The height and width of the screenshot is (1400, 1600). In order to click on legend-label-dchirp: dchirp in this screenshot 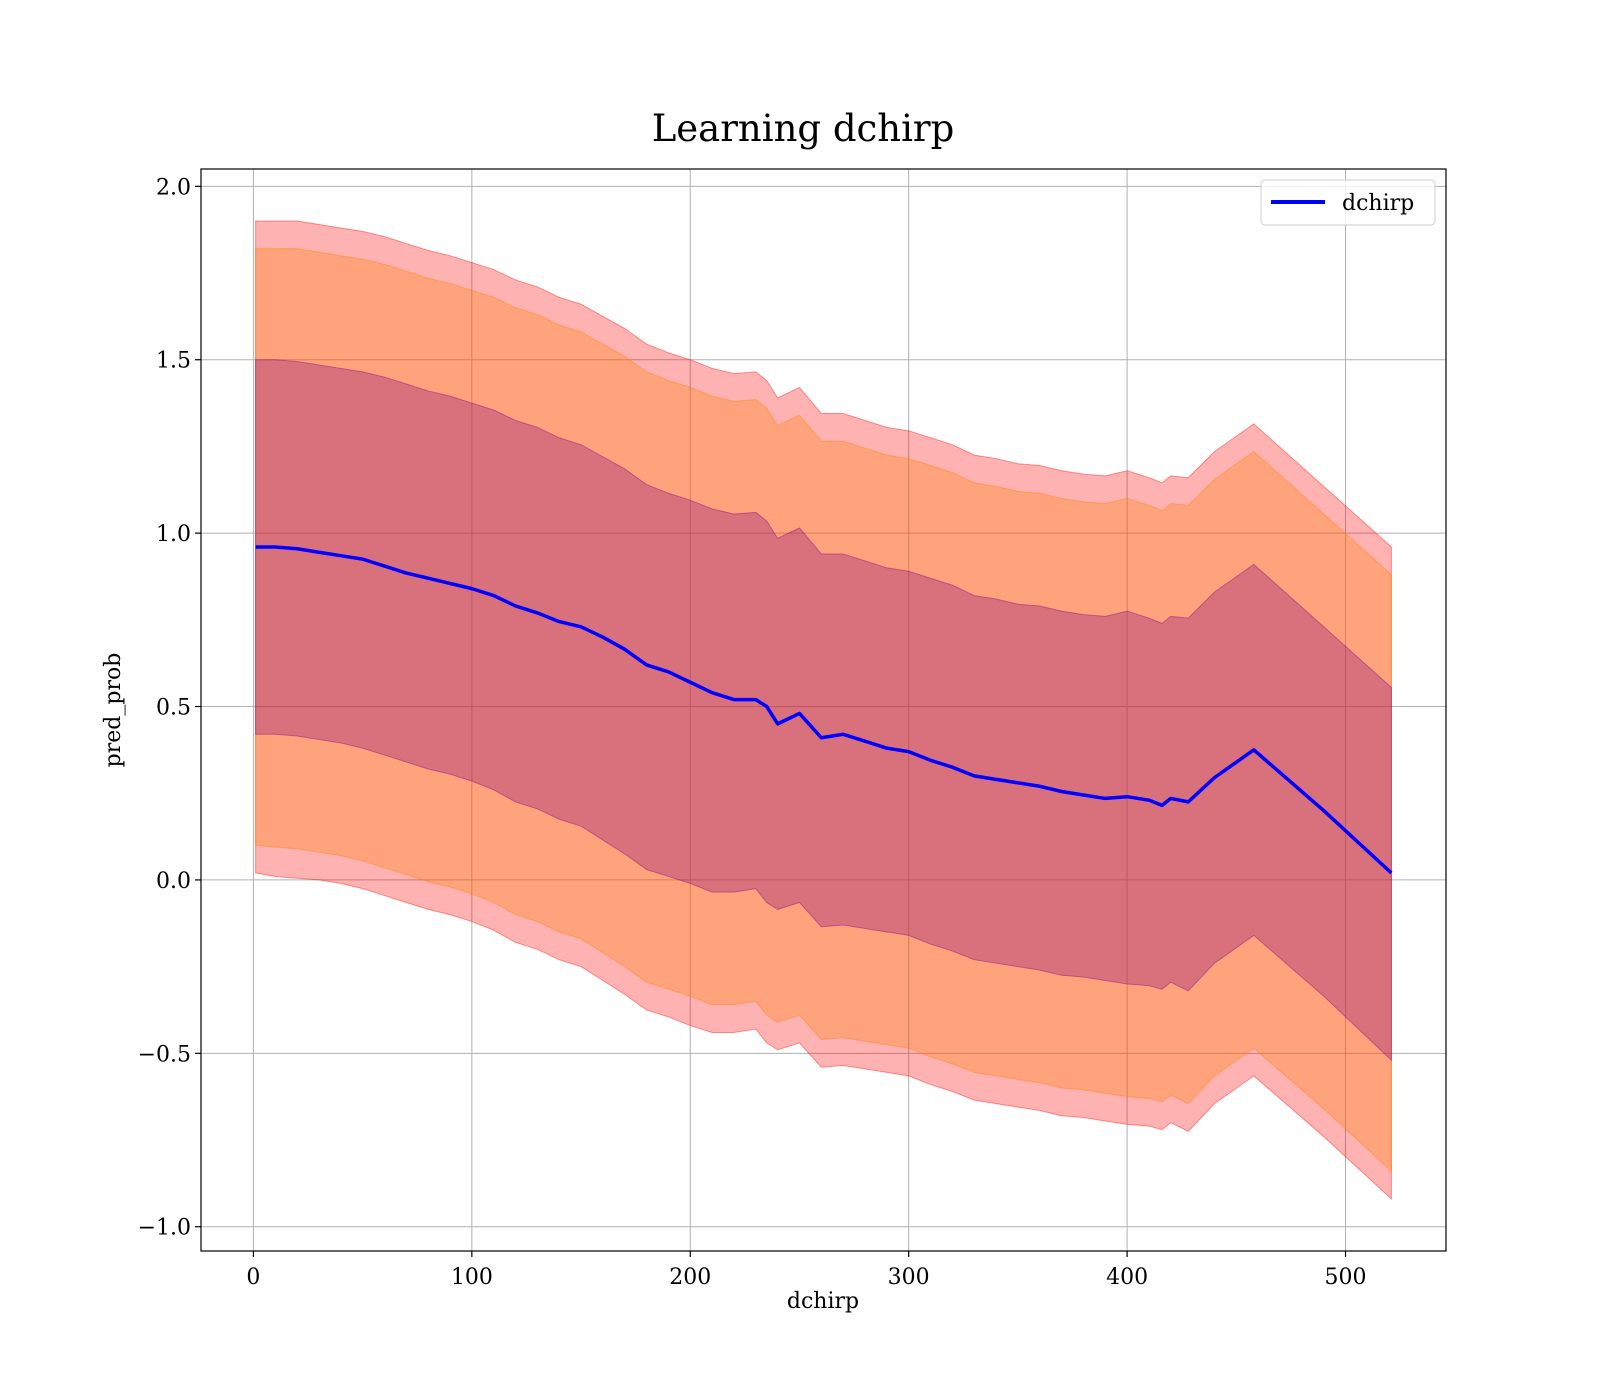, I will do `click(1378, 203)`.